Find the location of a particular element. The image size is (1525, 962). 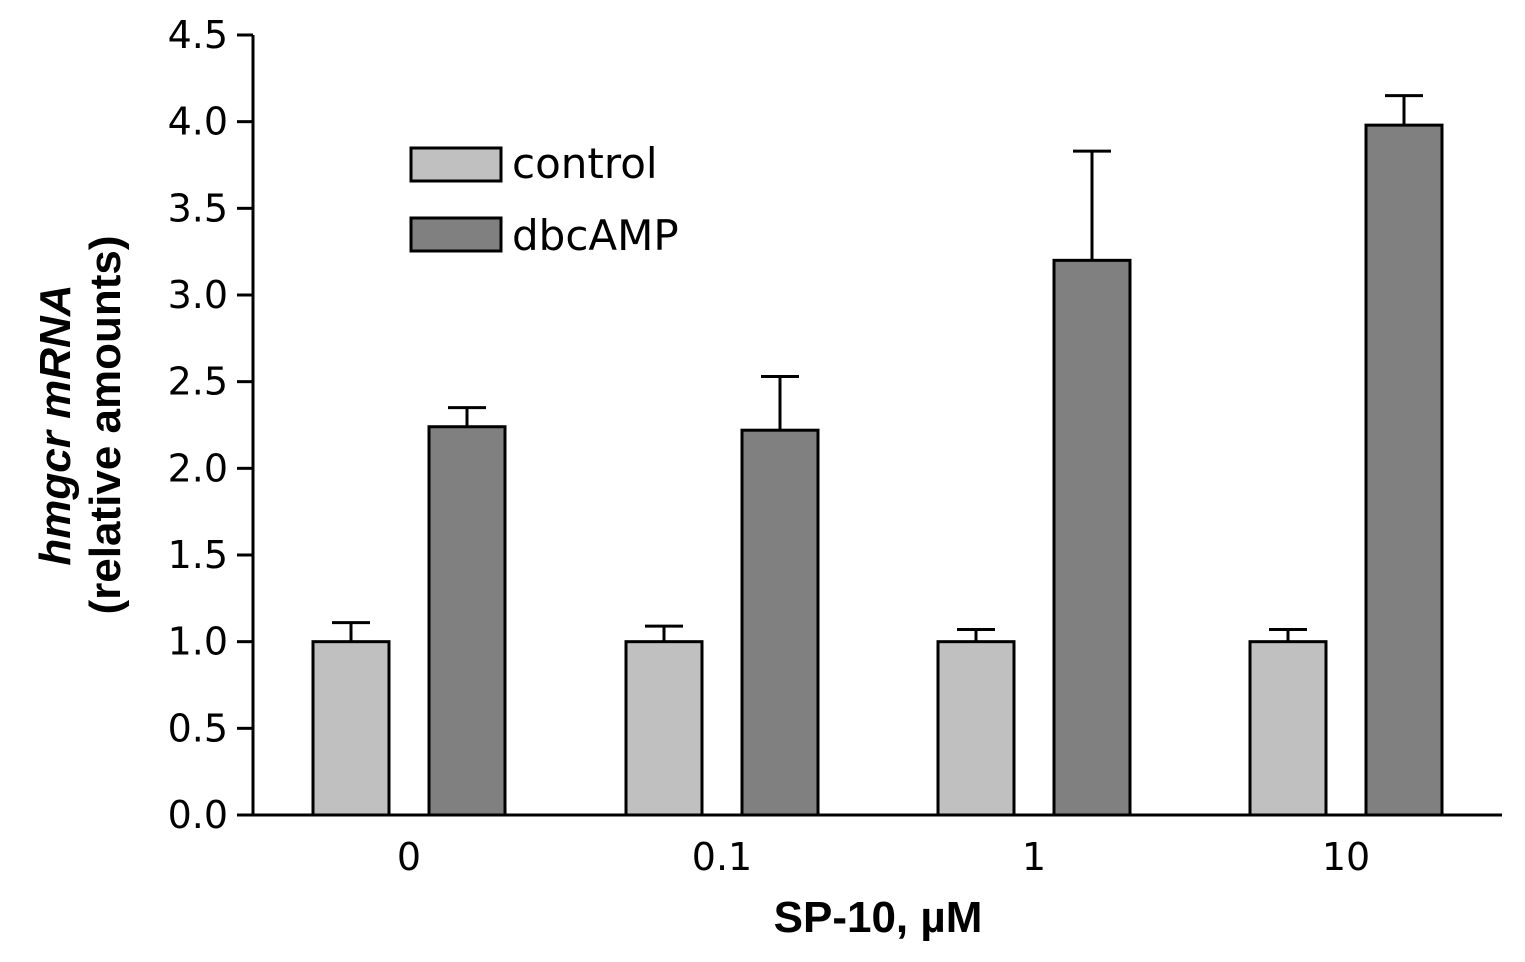

x-tick-label: 0 is located at coordinates (409, 857).